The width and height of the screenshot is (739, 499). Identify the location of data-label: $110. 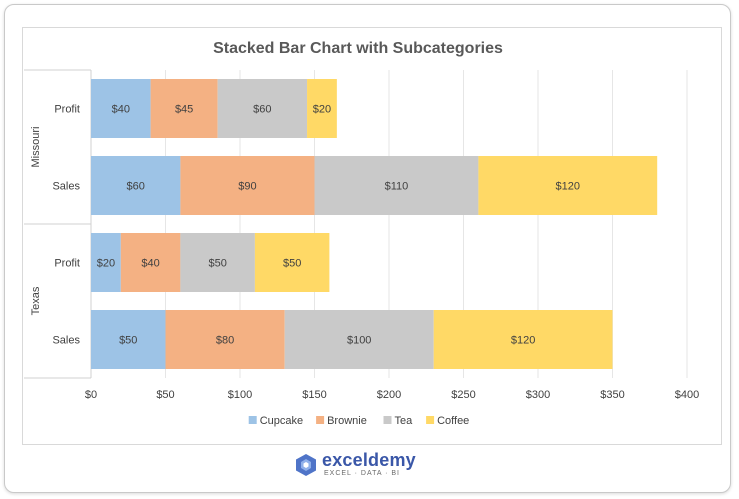
(397, 187).